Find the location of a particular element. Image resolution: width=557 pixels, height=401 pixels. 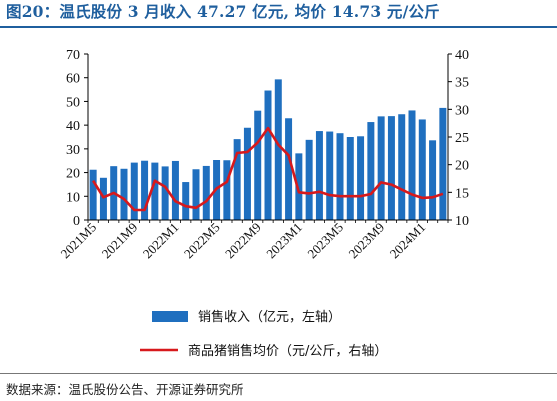

price-line is located at coordinates (267, 169).